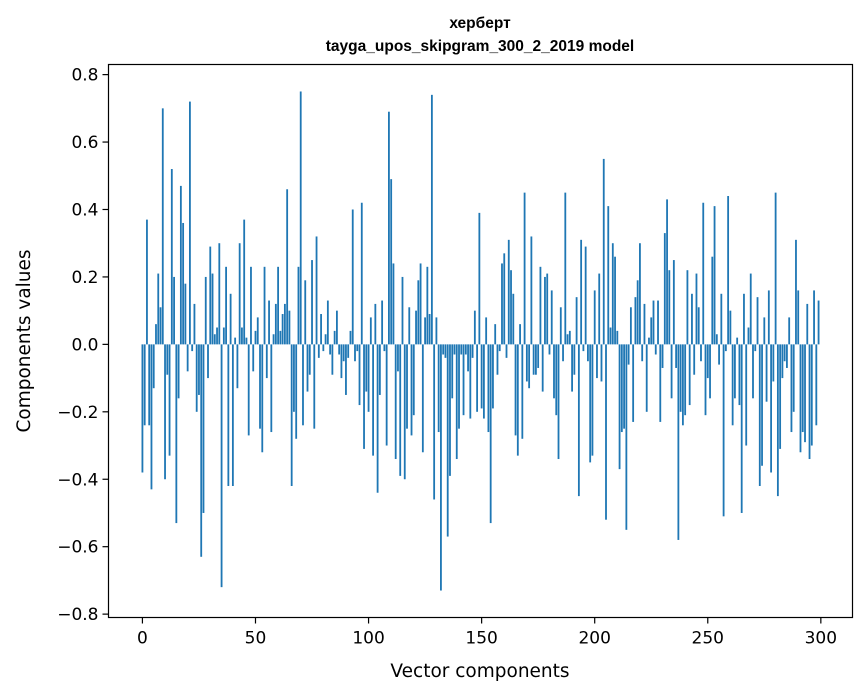 The height and width of the screenshot is (696, 867). What do you see at coordinates (84, 345) in the screenshot?
I see `y-tick-label: 0.0` at bounding box center [84, 345].